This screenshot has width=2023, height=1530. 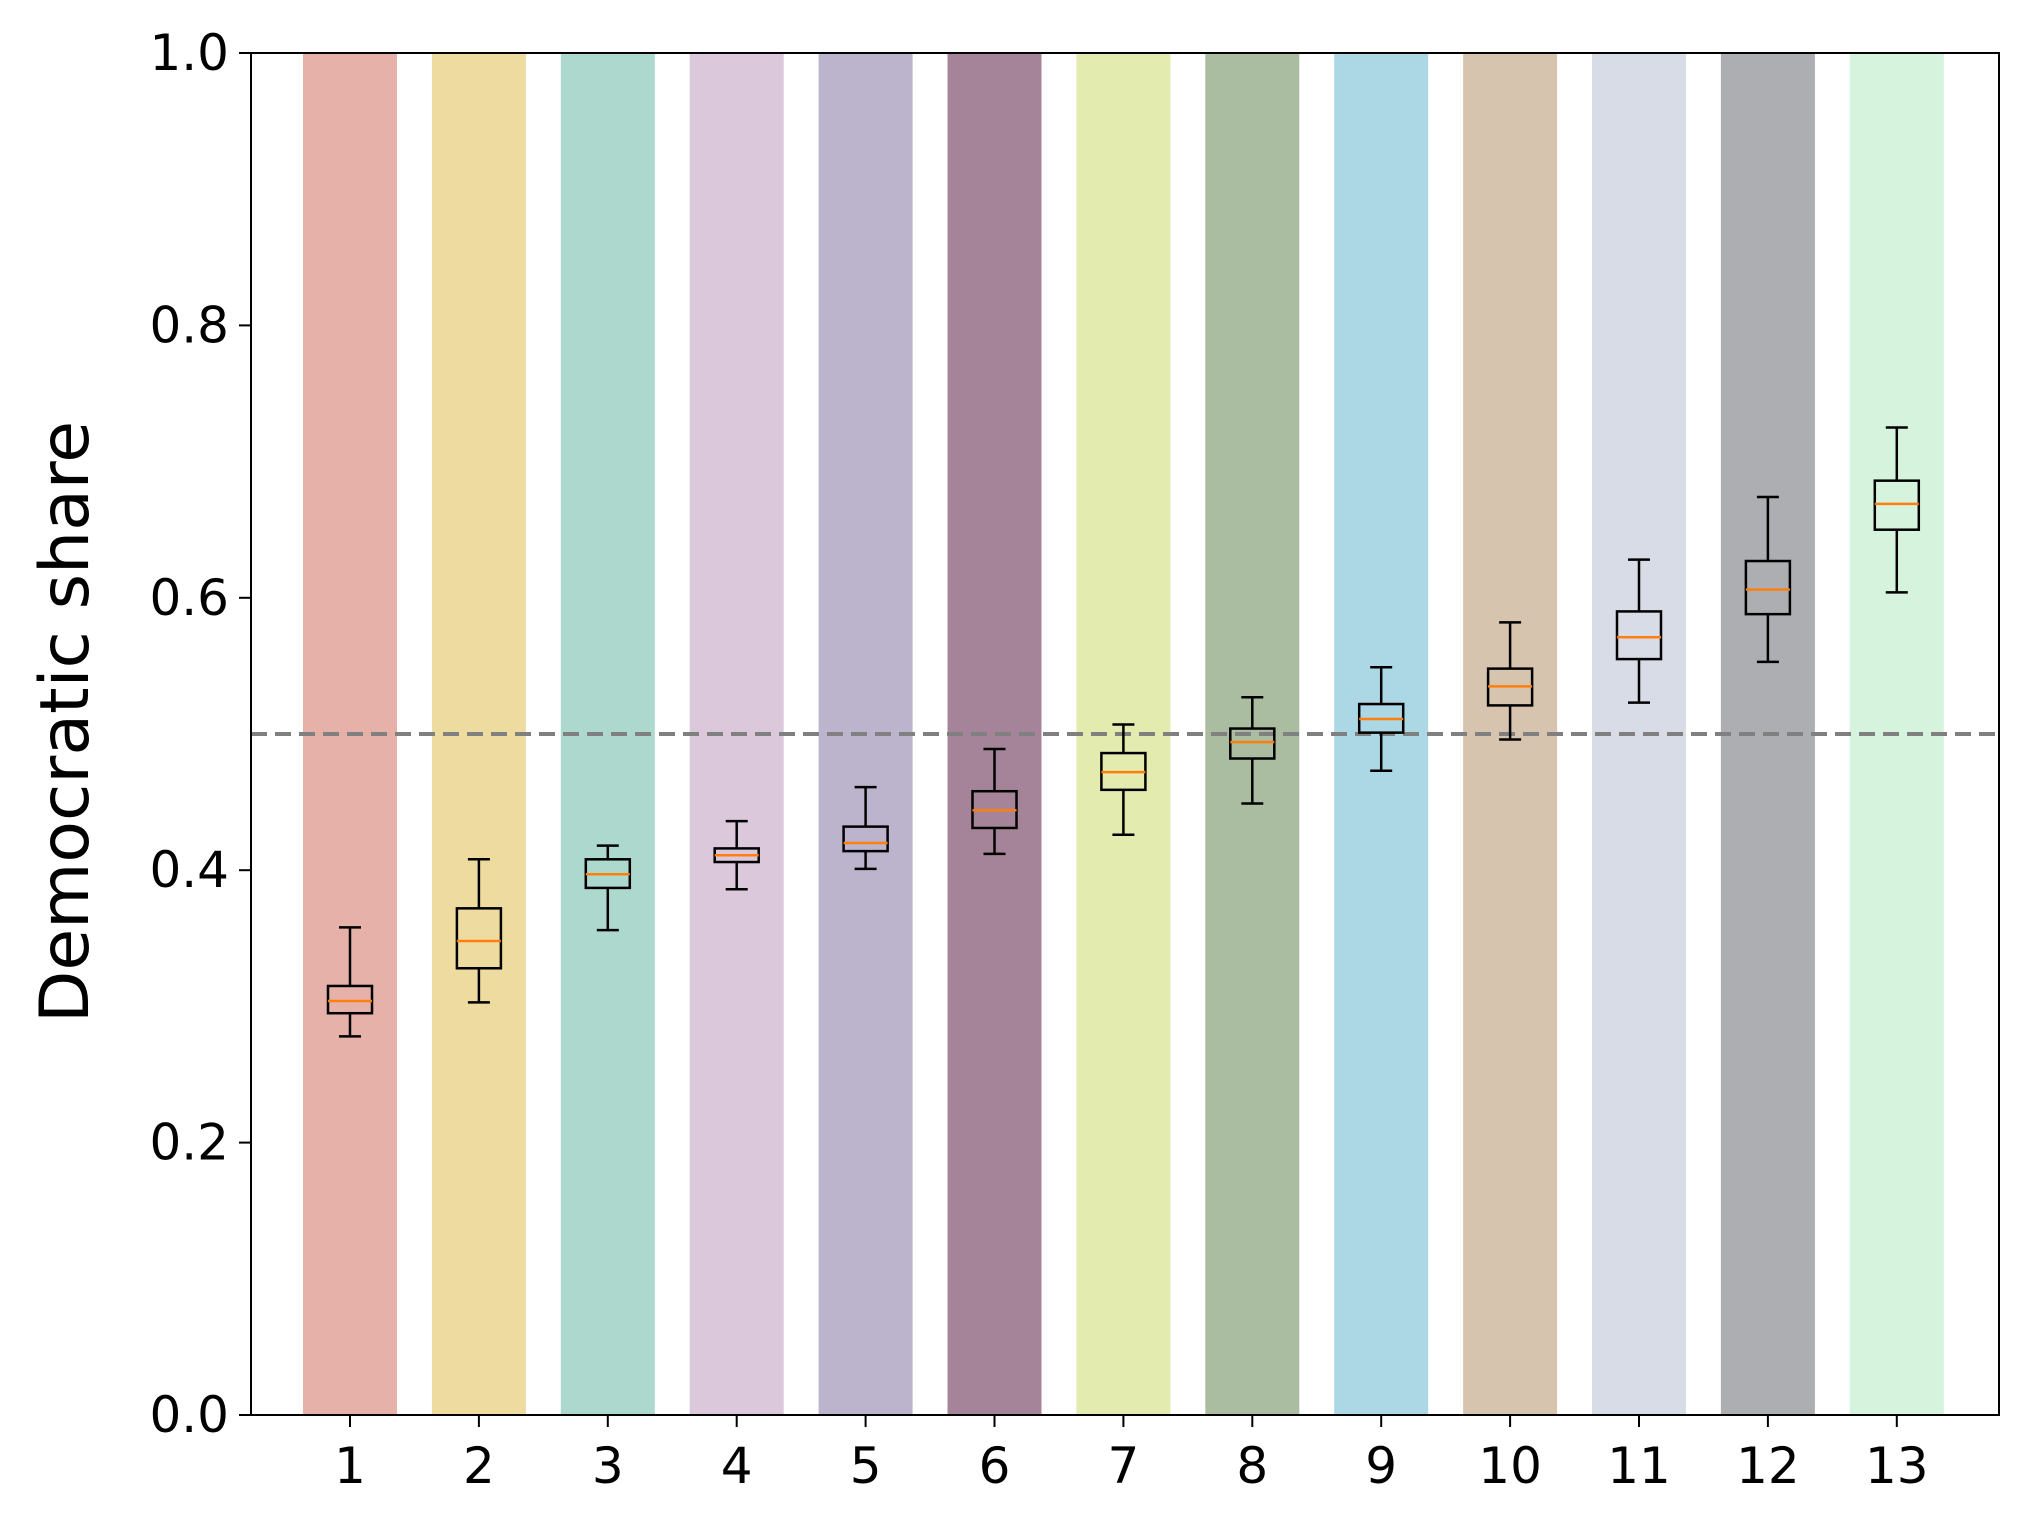 What do you see at coordinates (1768, 1466) in the screenshot?
I see `x-tick-label: 12` at bounding box center [1768, 1466].